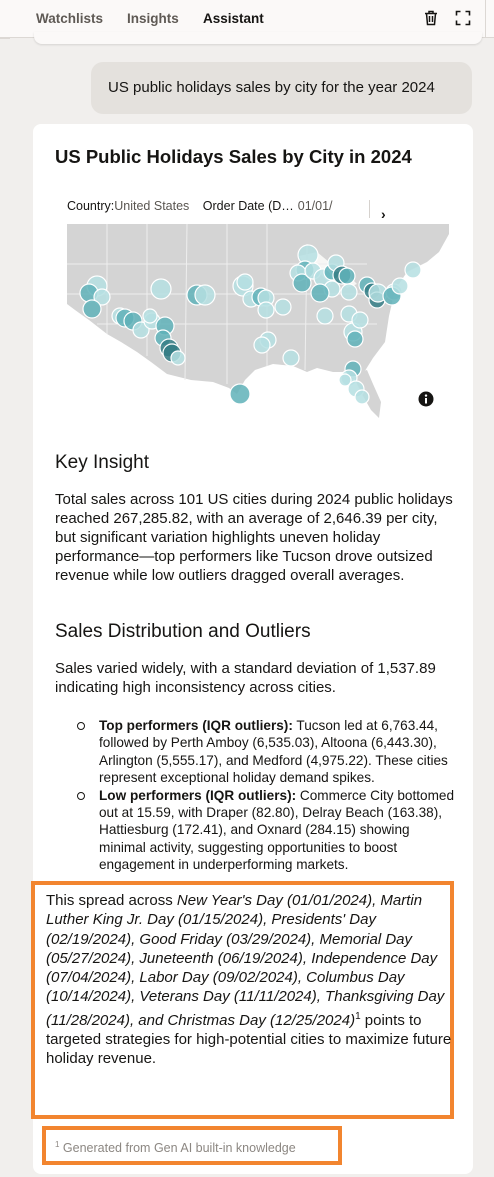 Image resolution: width=494 pixels, height=1177 pixels. Describe the element at coordinates (152, 206) in the screenshot. I see `filter-country-value: United States` at that location.